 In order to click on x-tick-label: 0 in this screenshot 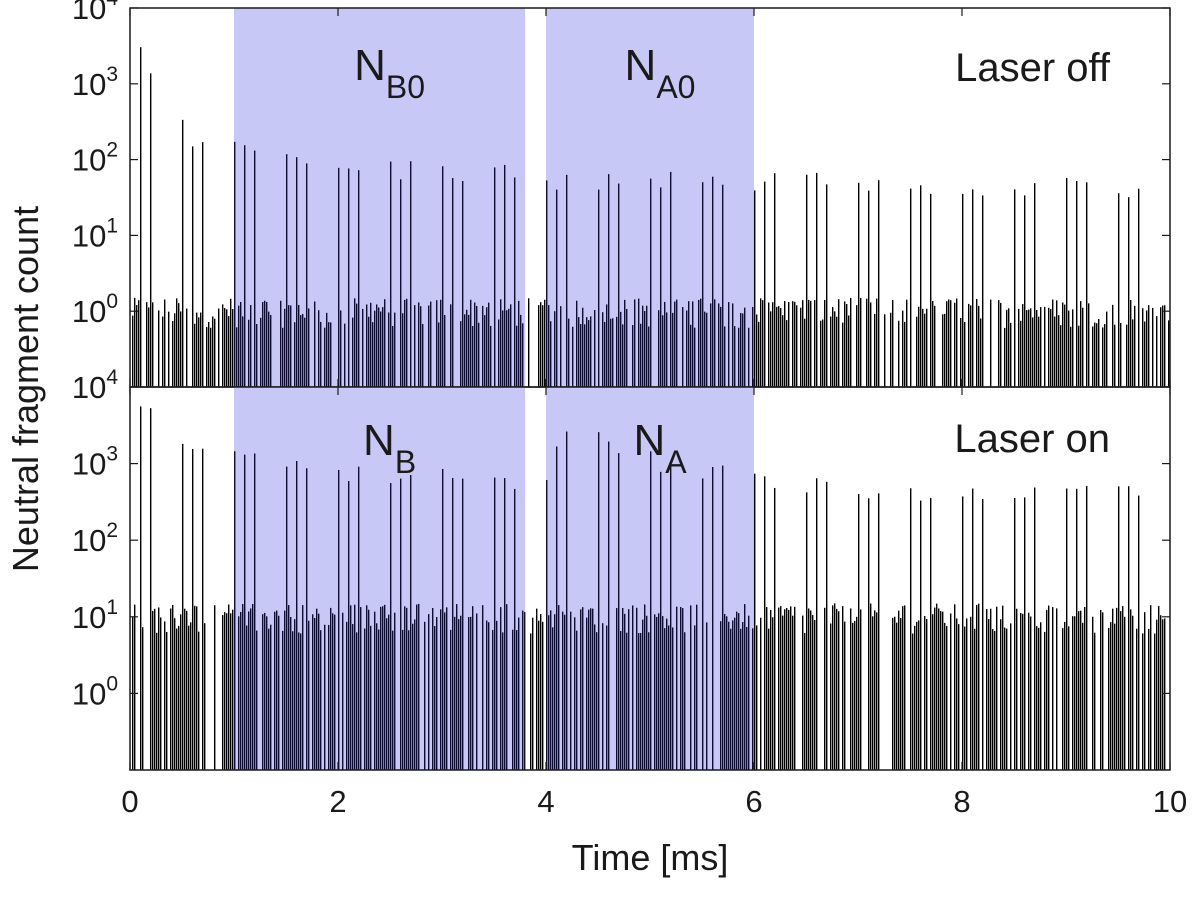, I will do `click(129, 801)`.